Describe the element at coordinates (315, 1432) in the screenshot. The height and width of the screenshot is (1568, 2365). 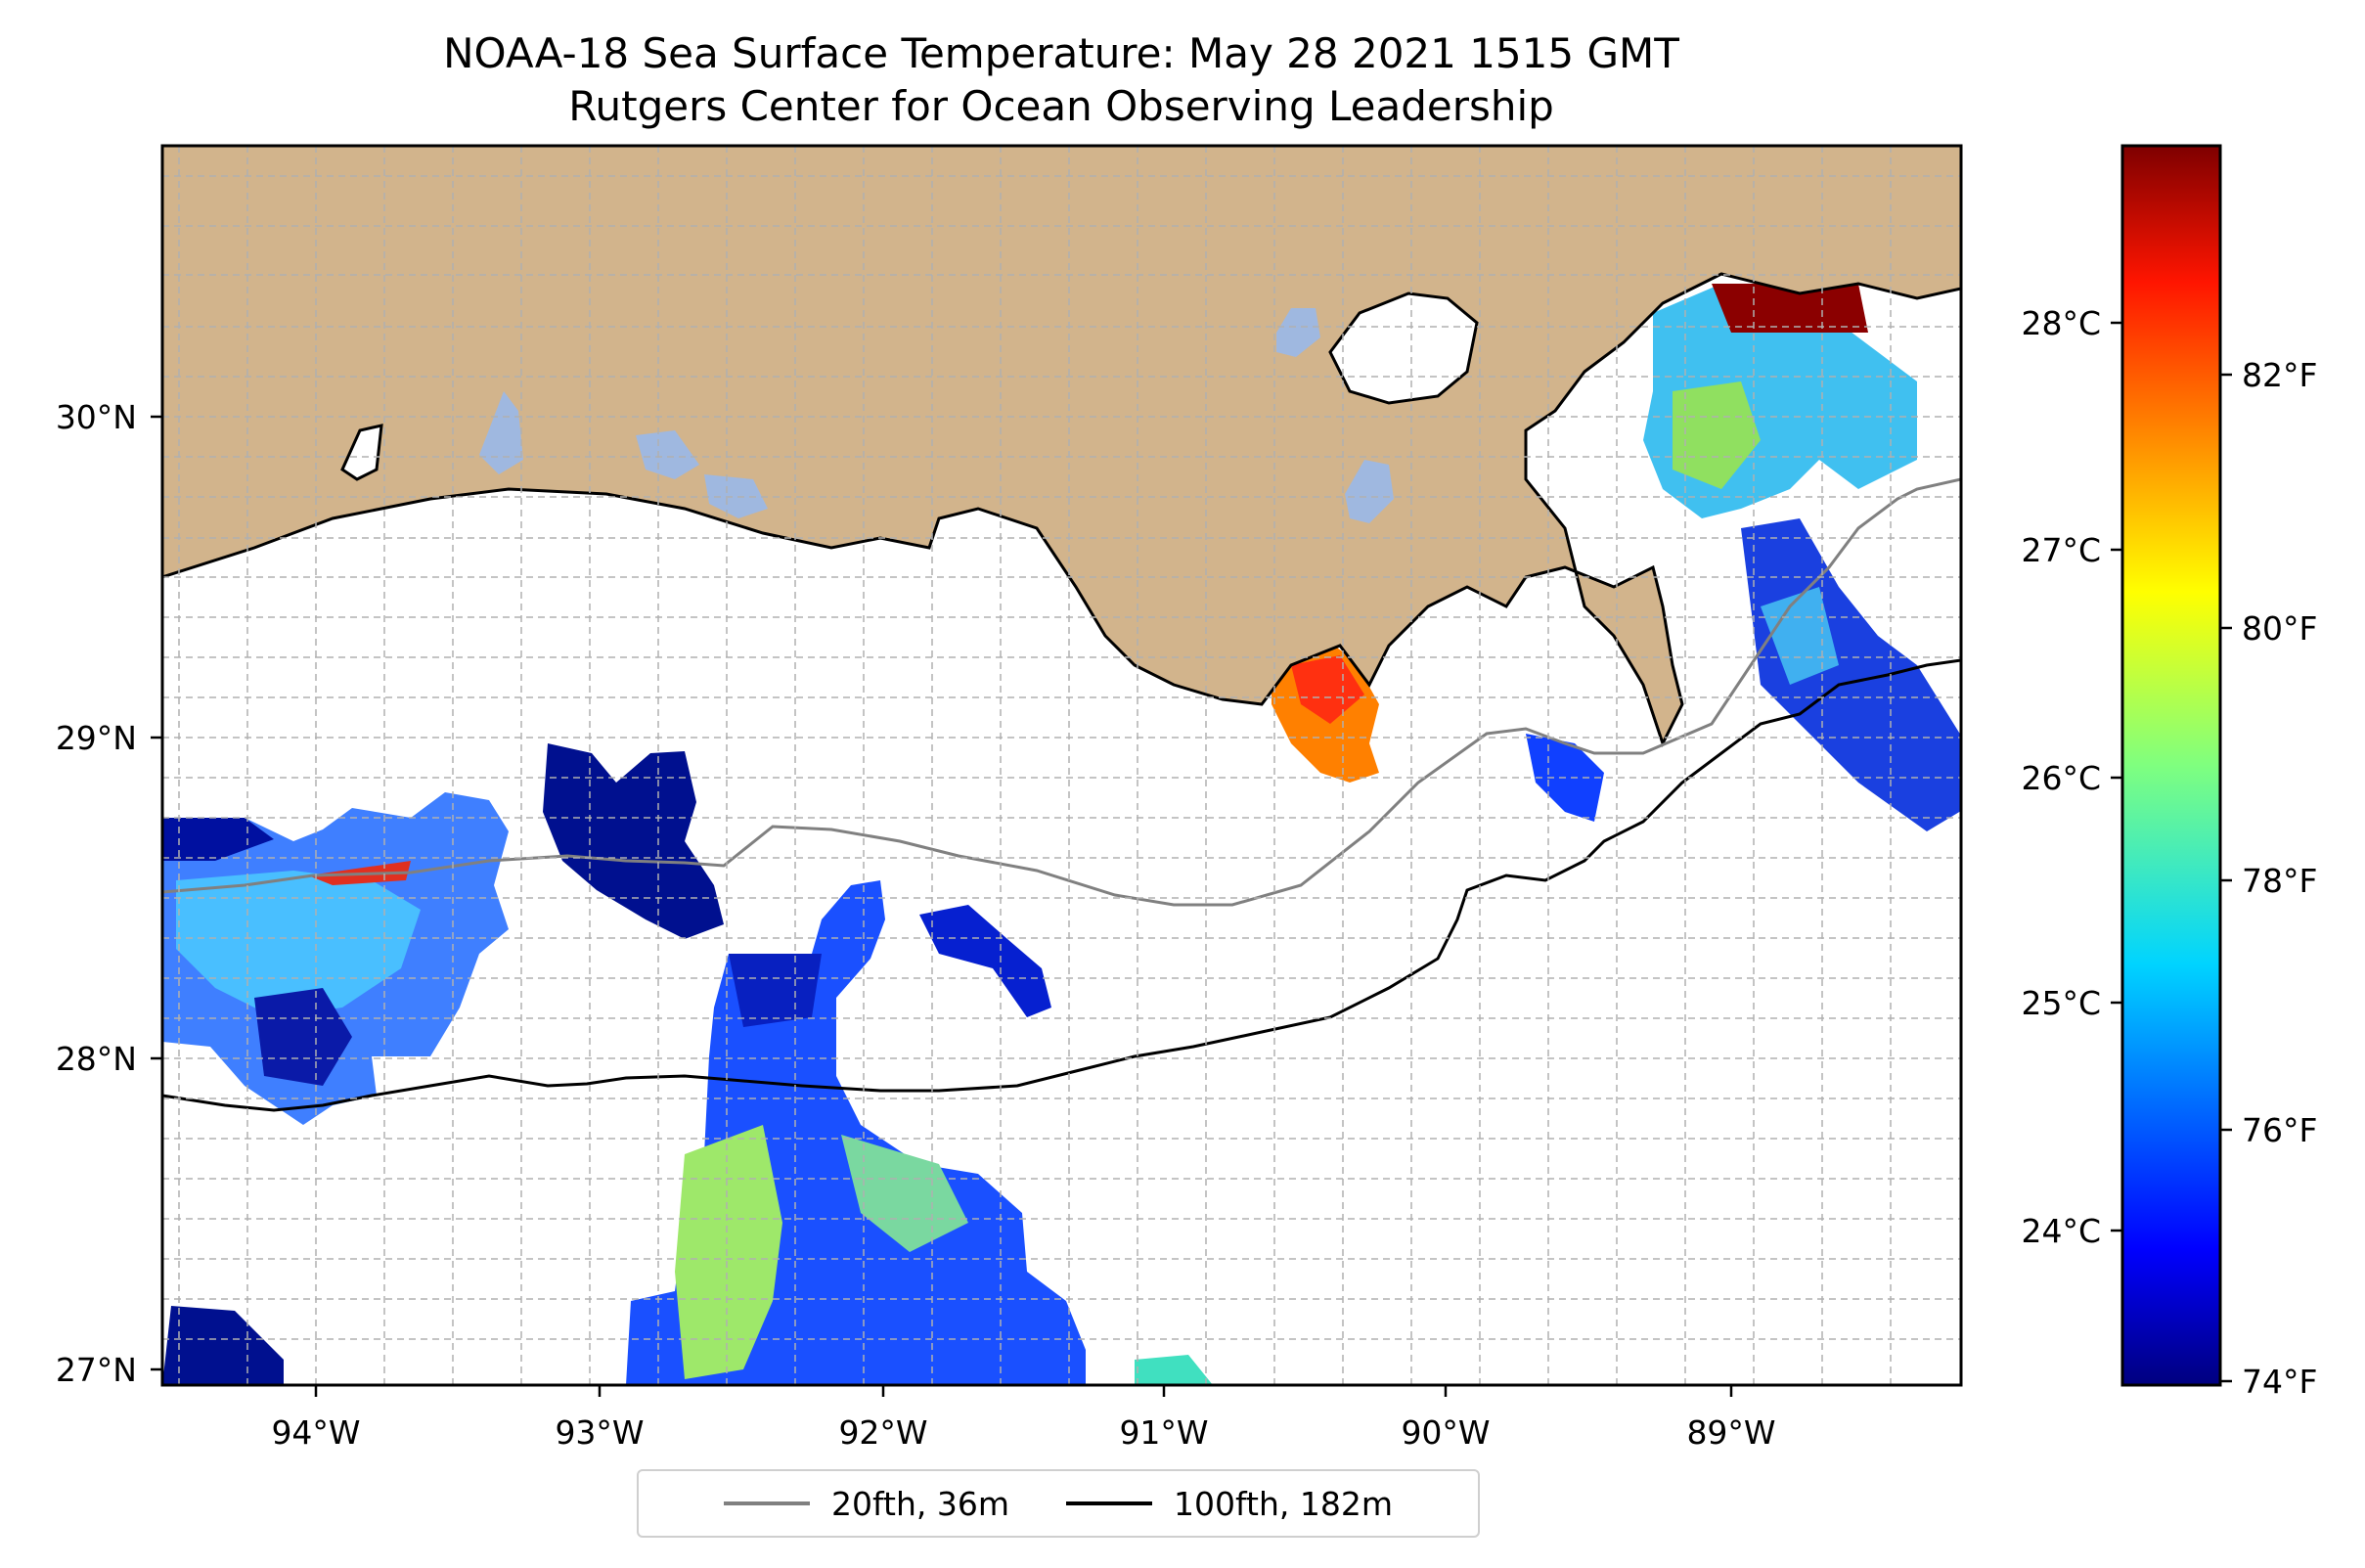
I see `lon-label-94w: 94°W` at that location.